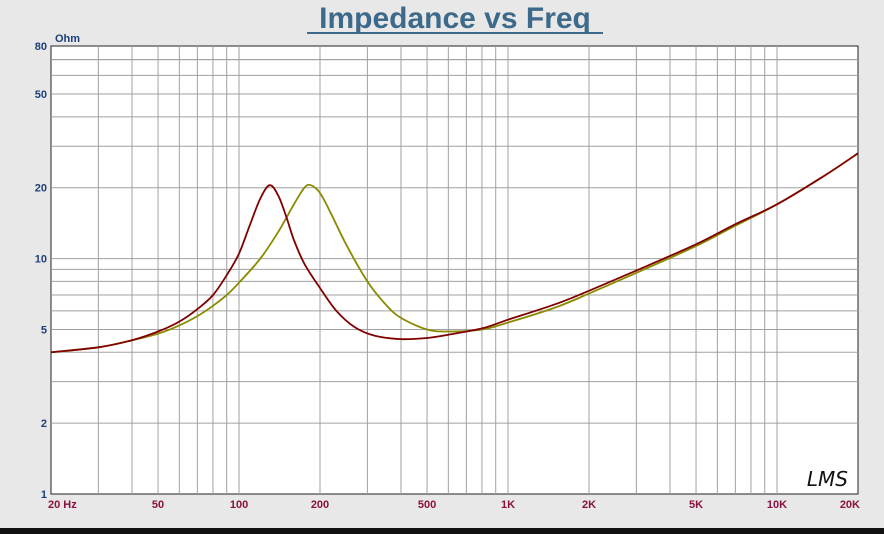  Describe the element at coordinates (41, 95) in the screenshot. I see `y-tick-label: 50` at that location.